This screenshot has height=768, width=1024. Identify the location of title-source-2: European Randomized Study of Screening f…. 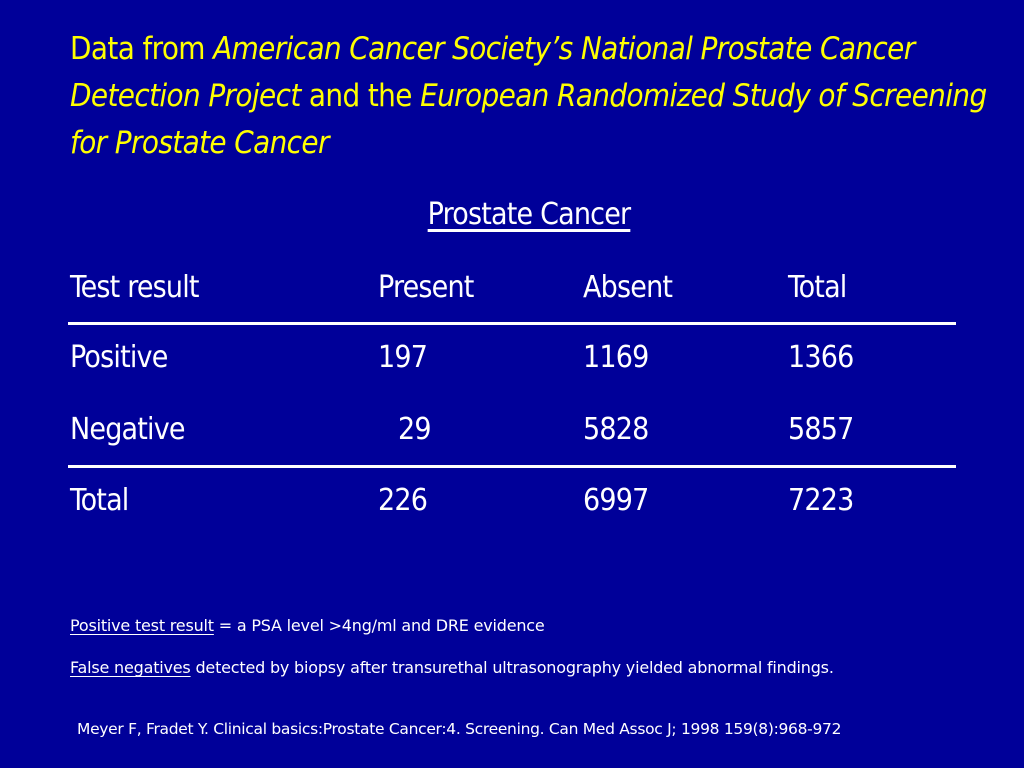
(528, 119).